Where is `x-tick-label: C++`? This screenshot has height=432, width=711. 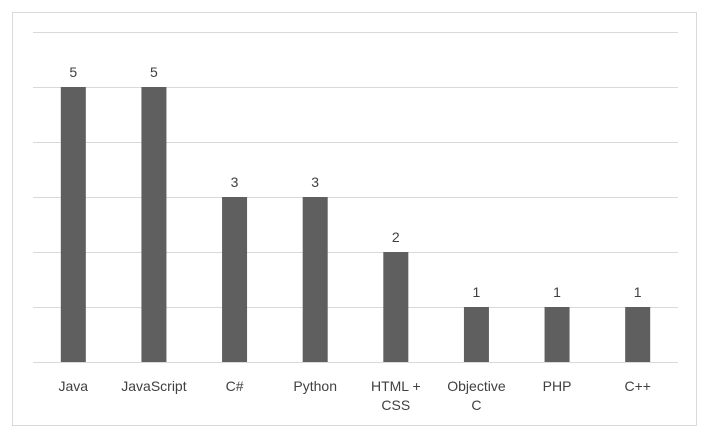
x-tick-label: C++ is located at coordinates (637, 386).